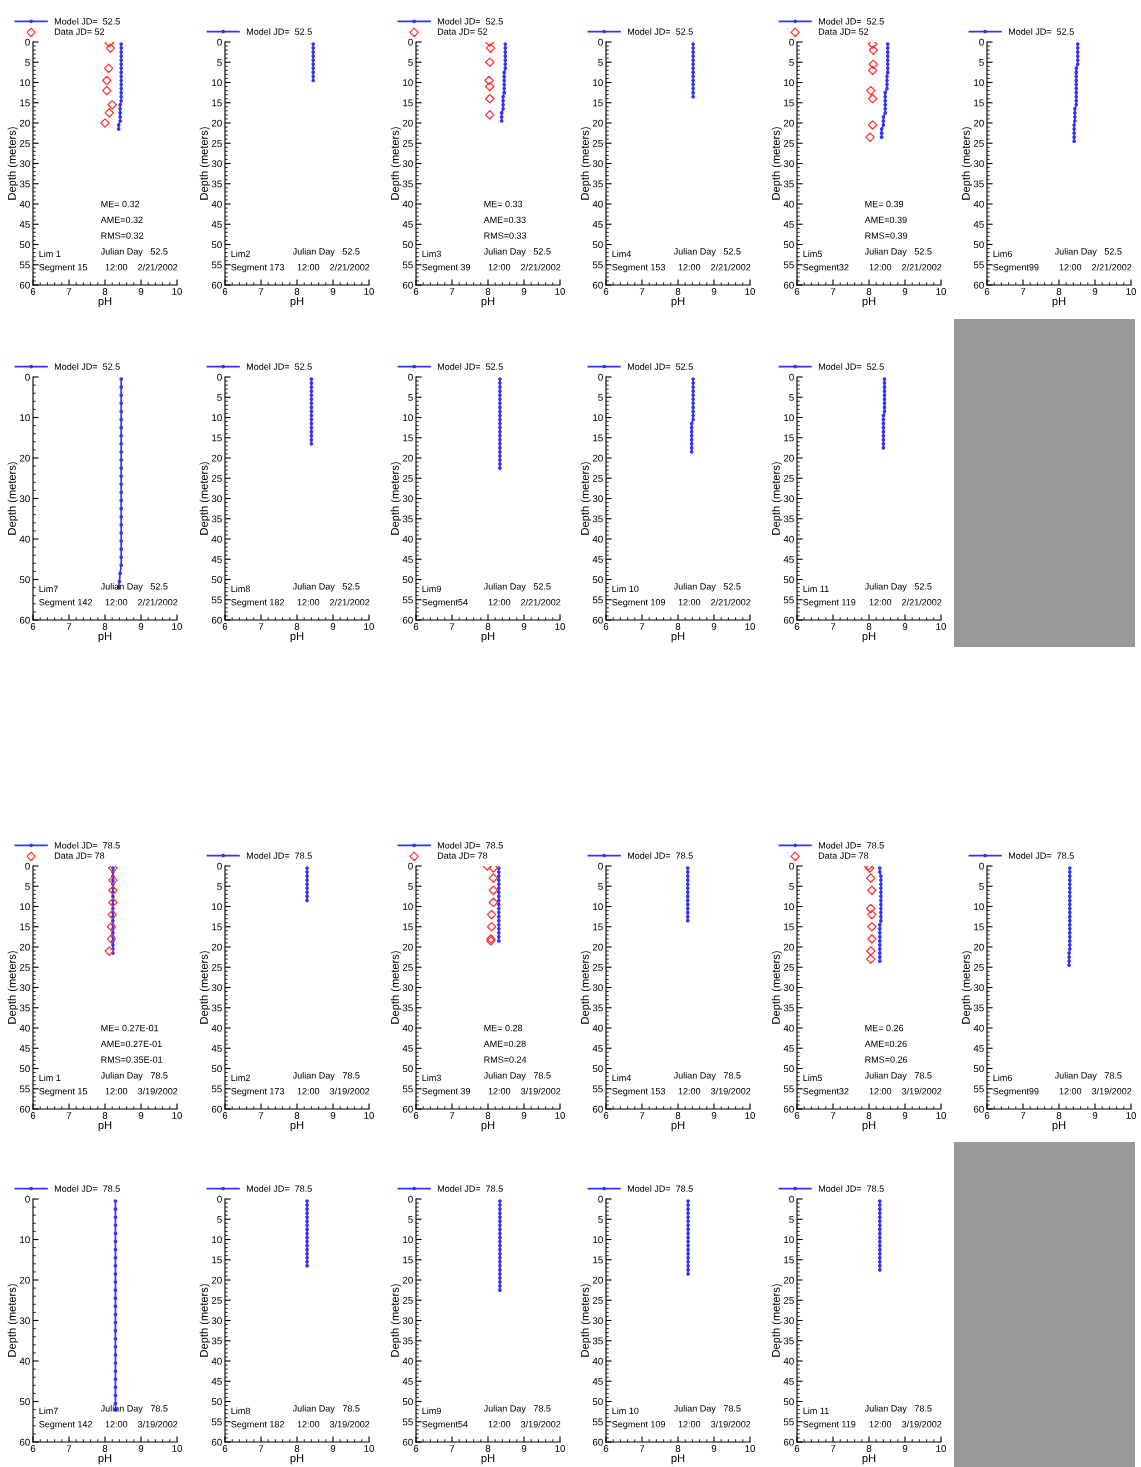 The image size is (1141, 1467). What do you see at coordinates (826, 268) in the screenshot?
I see `annotation: Segment32` at bounding box center [826, 268].